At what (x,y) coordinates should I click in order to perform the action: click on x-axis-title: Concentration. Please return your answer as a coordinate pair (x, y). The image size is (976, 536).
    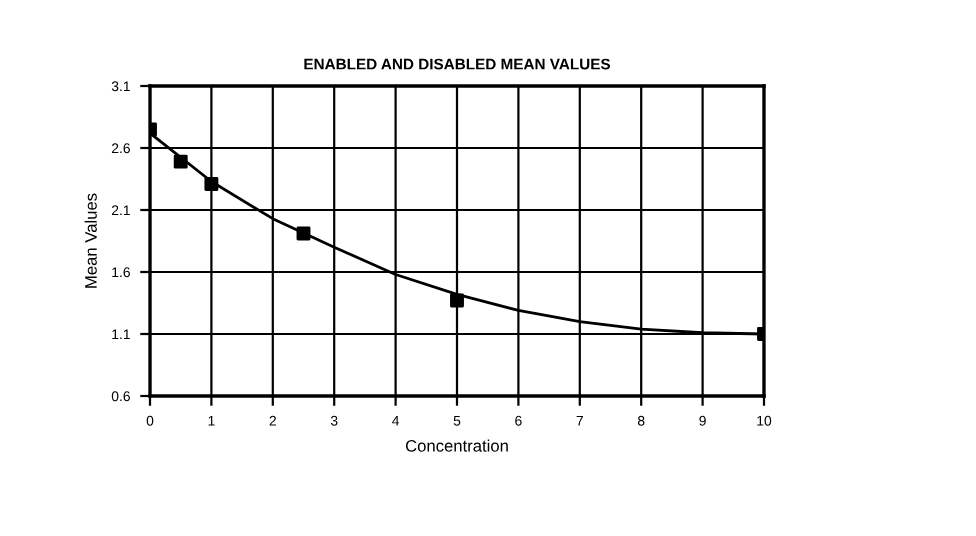
    Looking at the image, I should click on (456, 445).